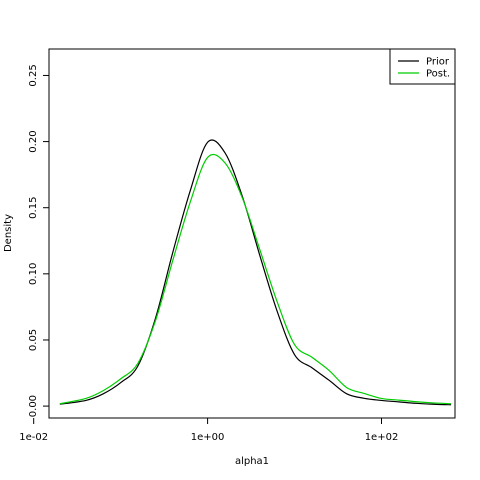 This screenshot has width=480, height=480. Describe the element at coordinates (208, 430) in the screenshot. I see `x-axis: 1e-02 1e+00 1e+02` at that location.